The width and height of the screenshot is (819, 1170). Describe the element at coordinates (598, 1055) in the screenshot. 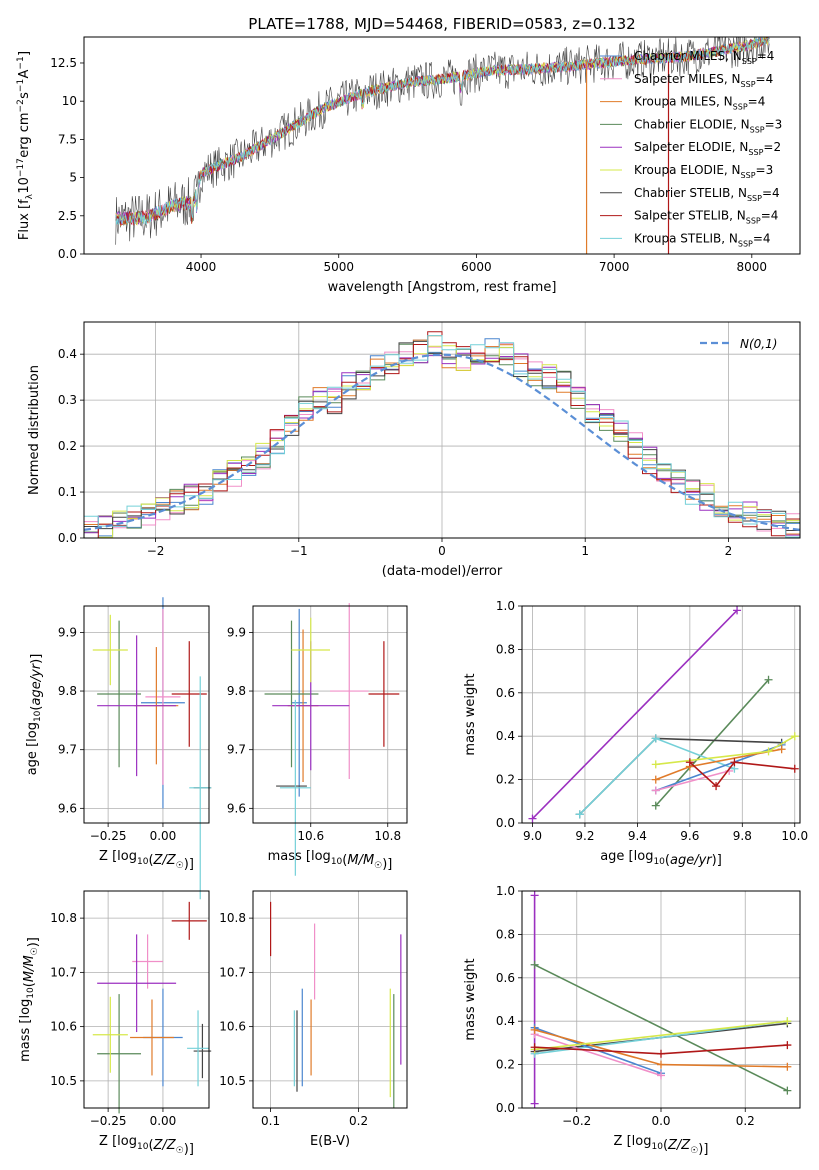

I see `series-line-salpeter_miles` at that location.